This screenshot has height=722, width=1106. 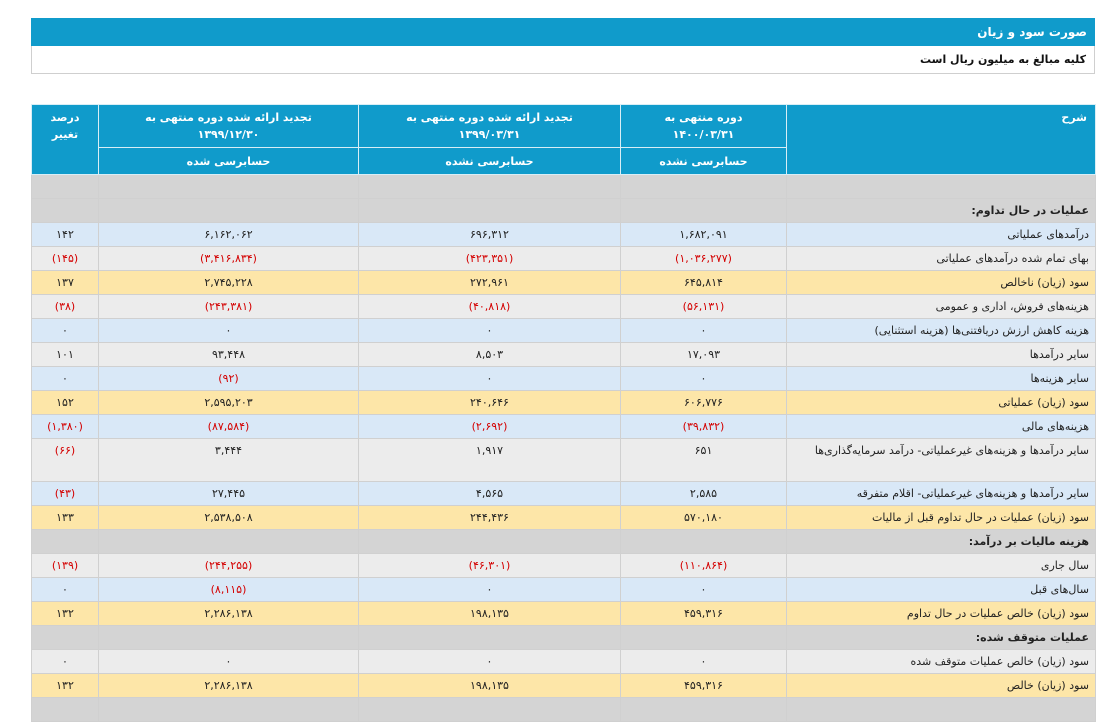 What do you see at coordinates (228, 565) in the screenshot?
I see `value-period-3: (۲۴۴,۲۵۵)` at bounding box center [228, 565].